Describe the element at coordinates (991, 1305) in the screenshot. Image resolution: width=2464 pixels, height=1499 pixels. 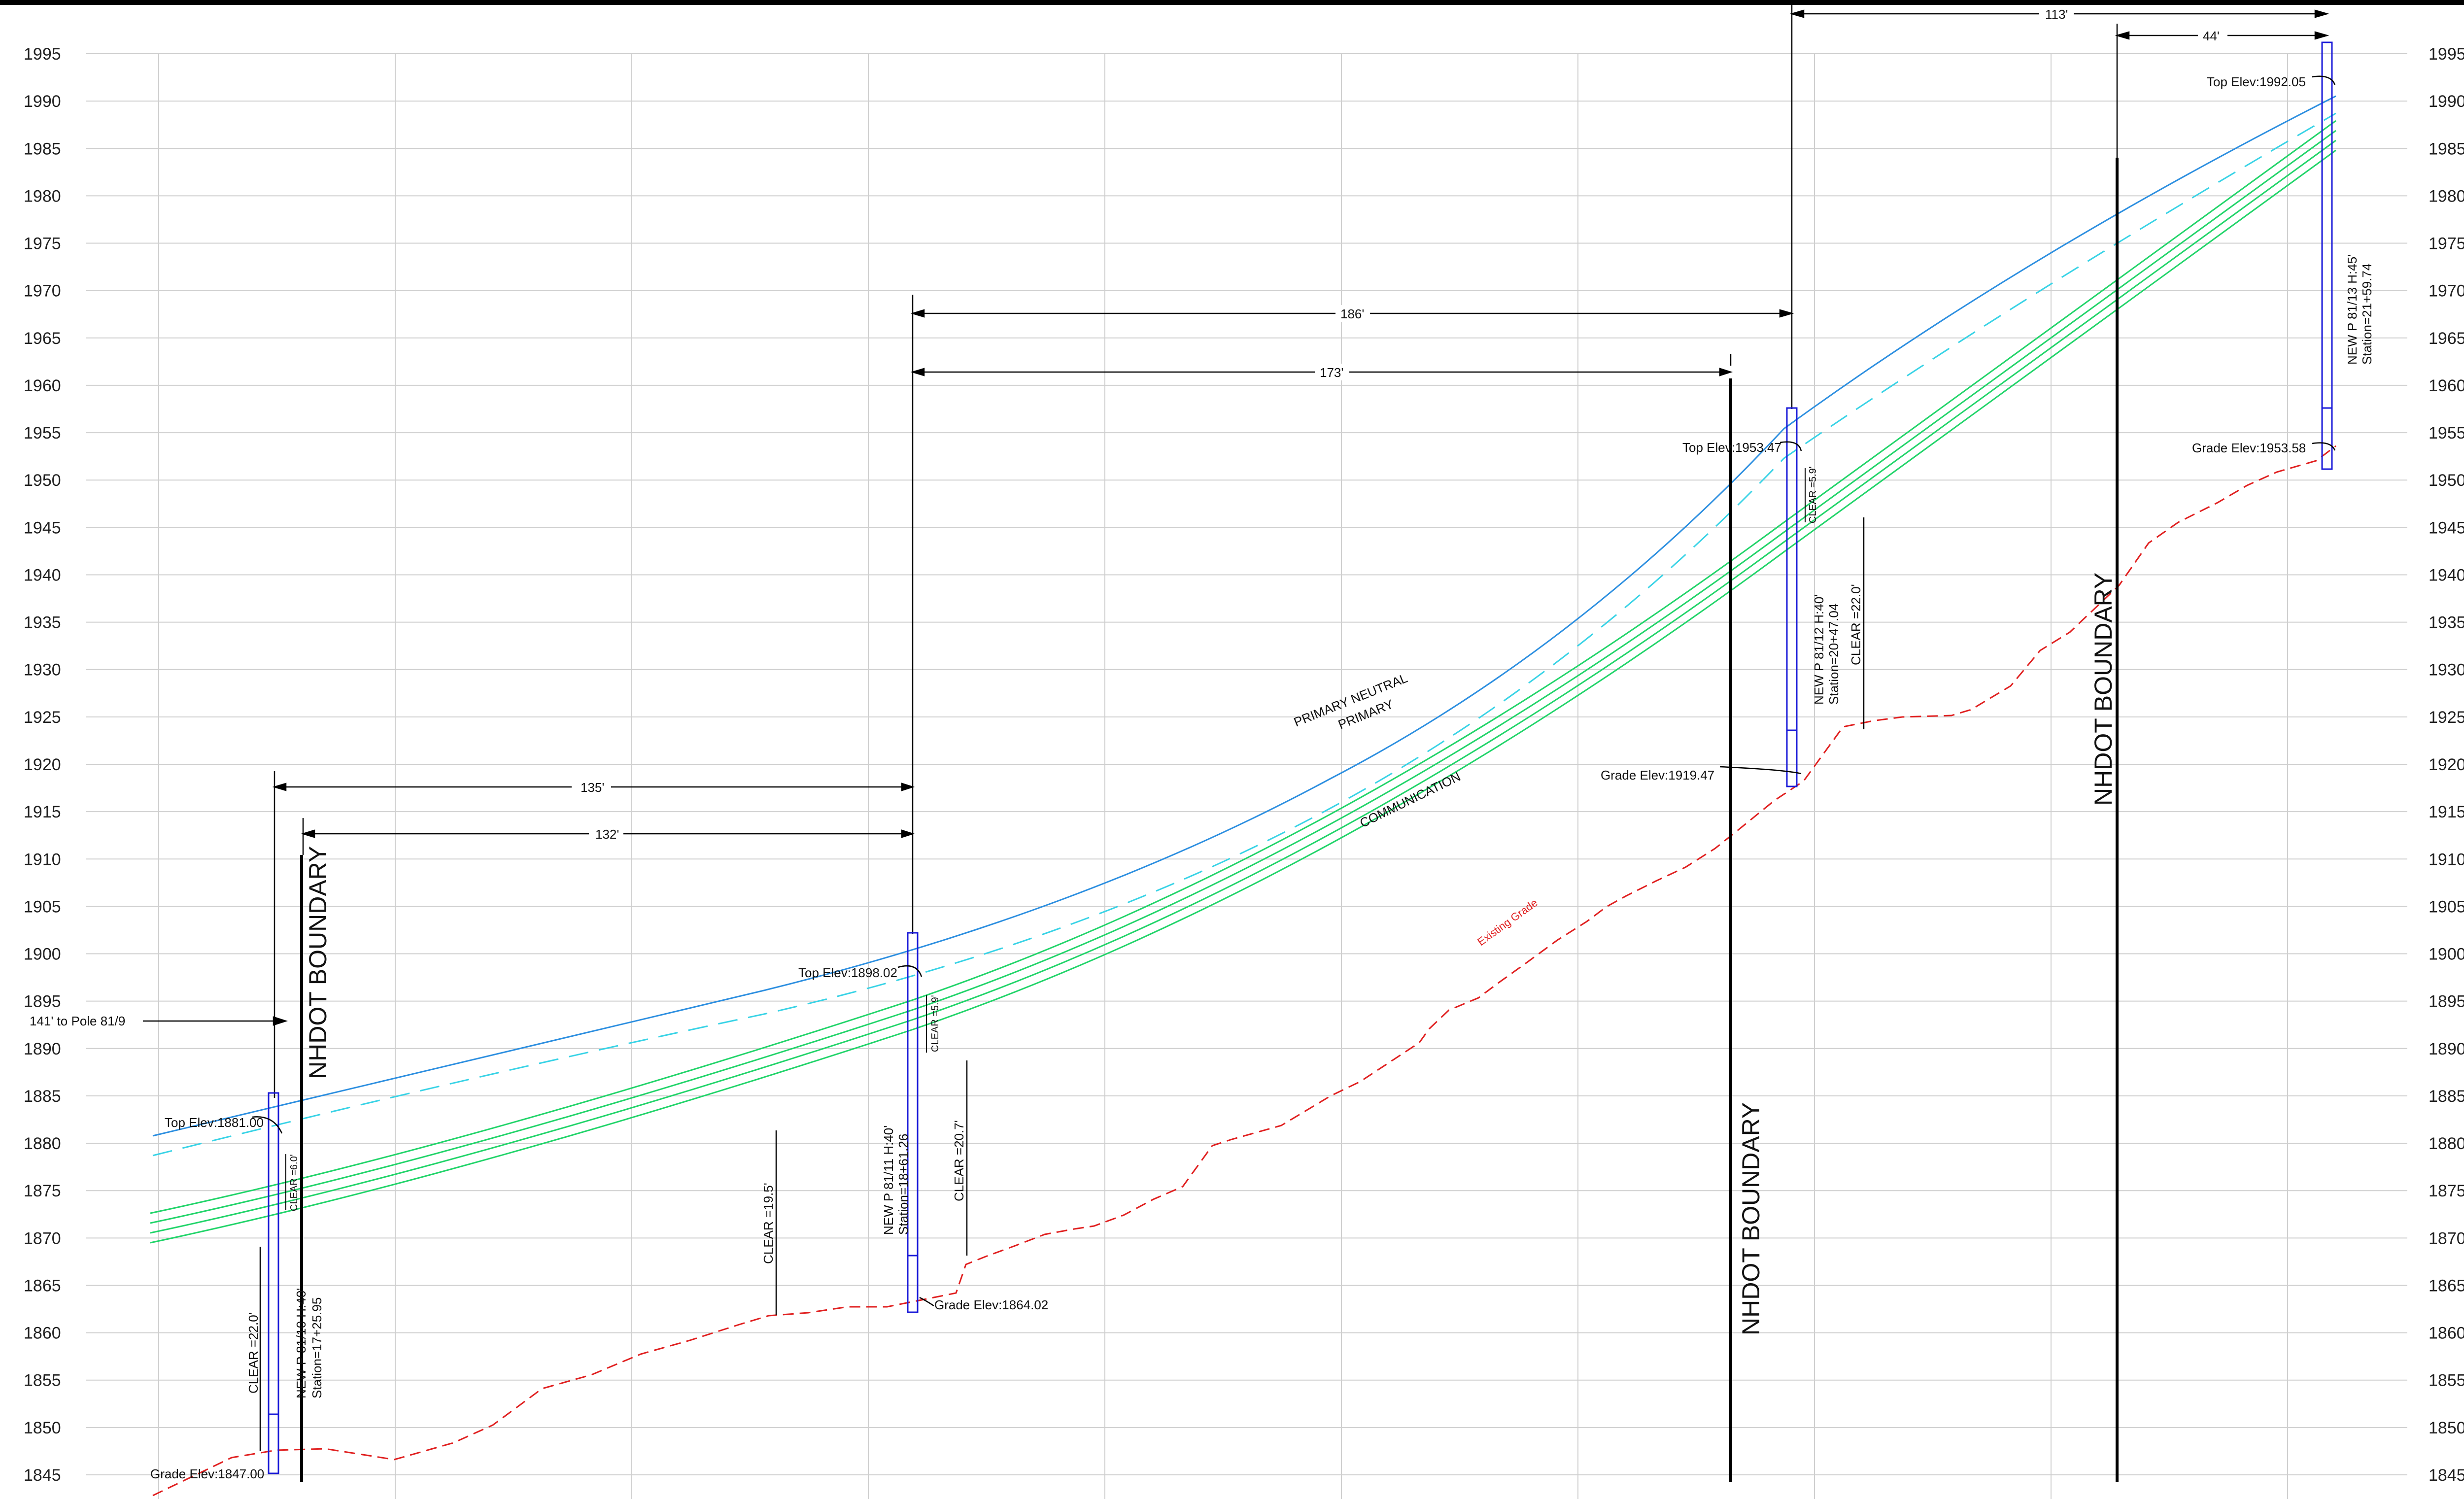
I see `pole-grade-elev: Grade Elev:1864.02` at that location.